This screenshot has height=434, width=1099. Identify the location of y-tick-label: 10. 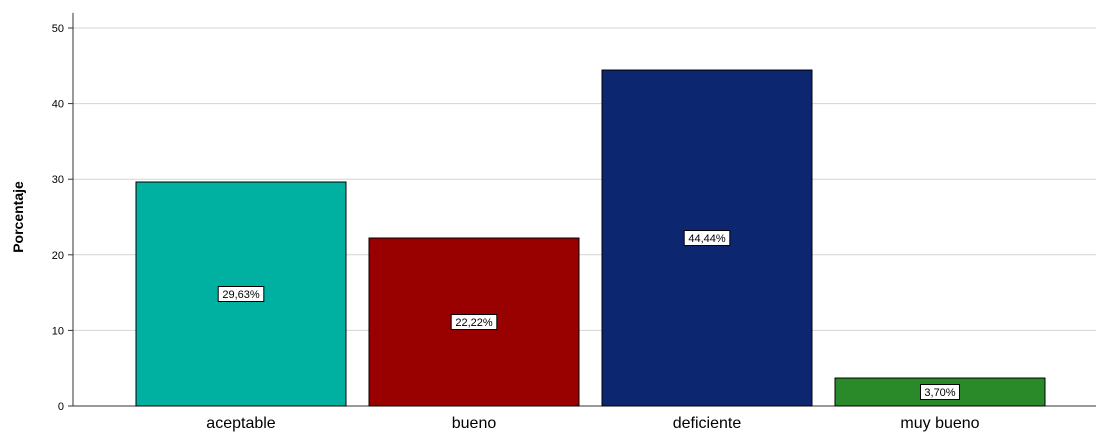
(58, 331).